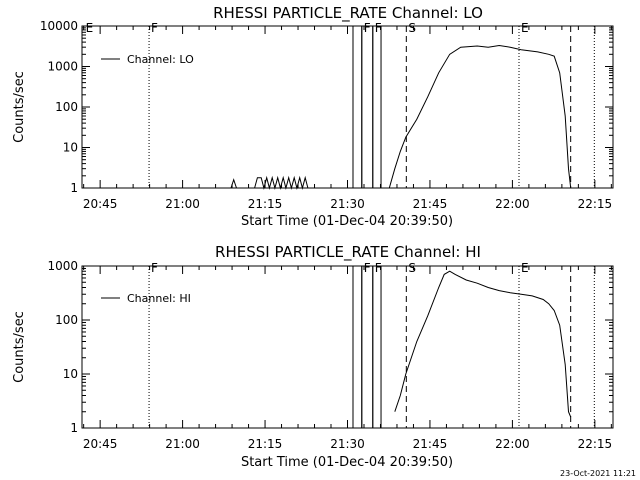  What do you see at coordinates (598, 473) in the screenshot?
I see `generation-timestamp: 23-Oct-2021 11:21` at bounding box center [598, 473].